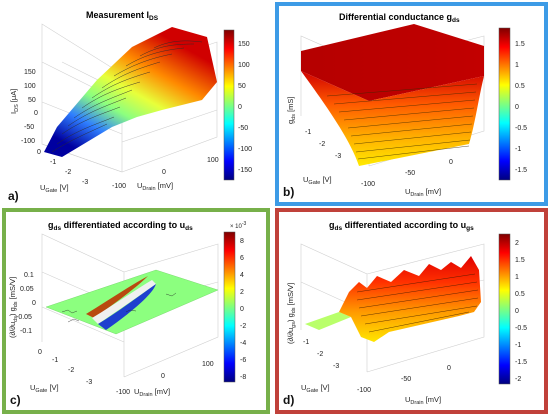 Image resolution: width=550 pixels, height=416 pixels. I want to click on a-ytick-0: -100, so click(119, 186).